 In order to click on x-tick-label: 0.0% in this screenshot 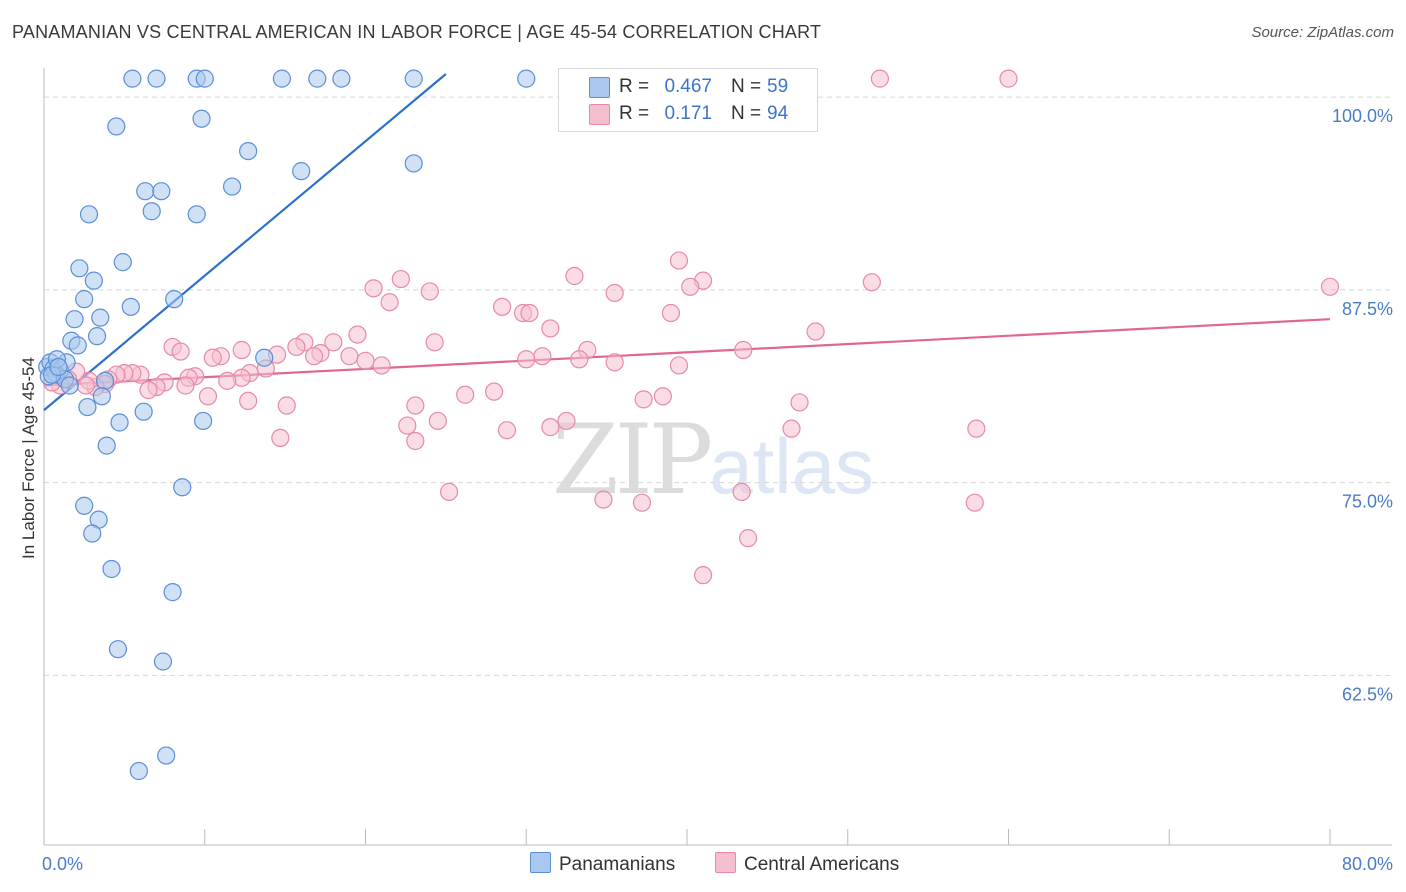, I will do `click(62, 864)`.